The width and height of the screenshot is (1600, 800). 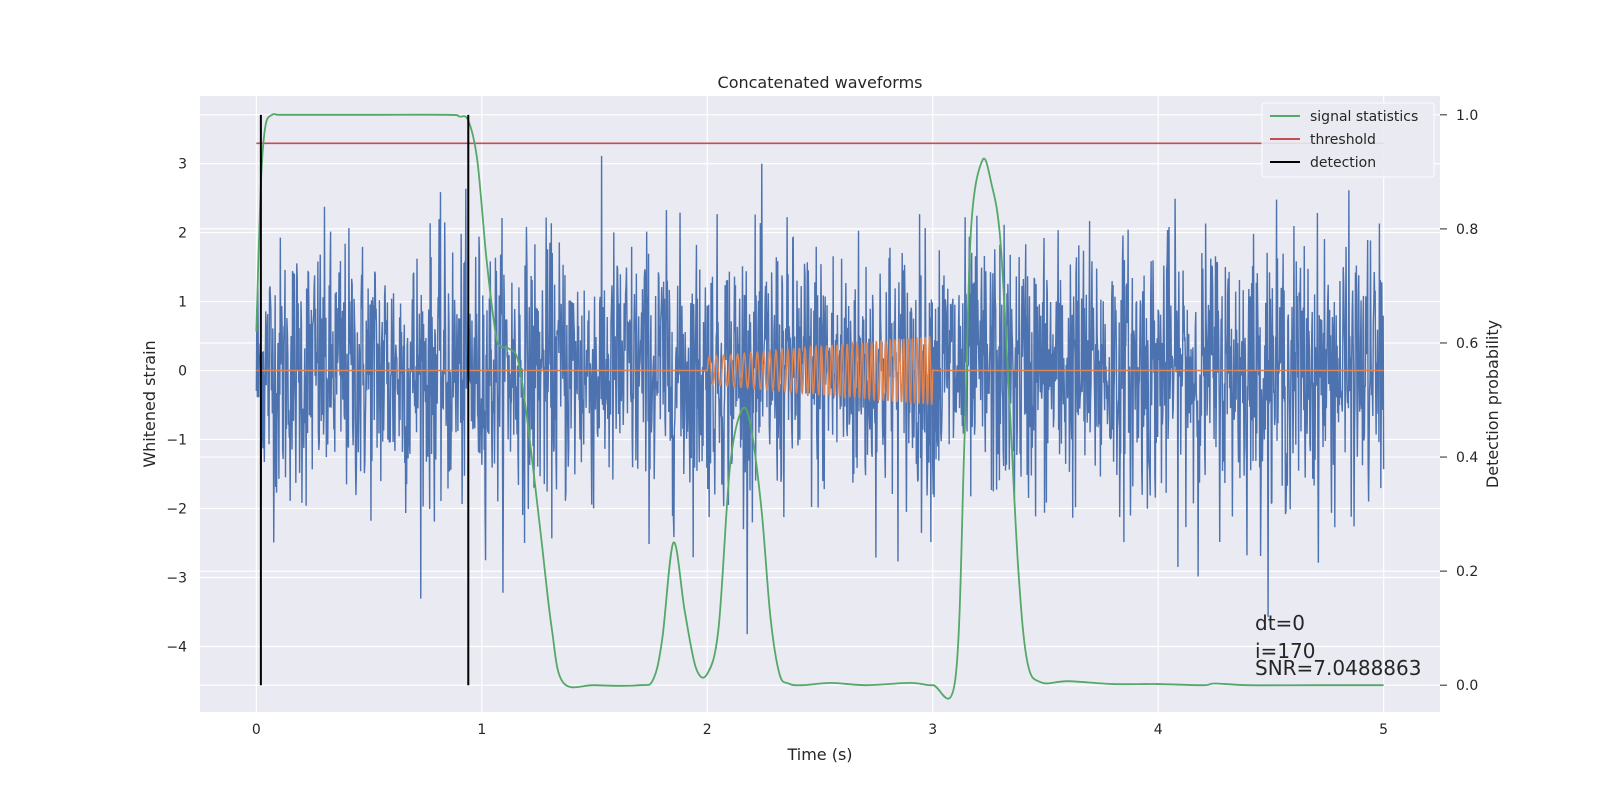 I want to click on y-tick-label: 2, so click(x=182, y=234).